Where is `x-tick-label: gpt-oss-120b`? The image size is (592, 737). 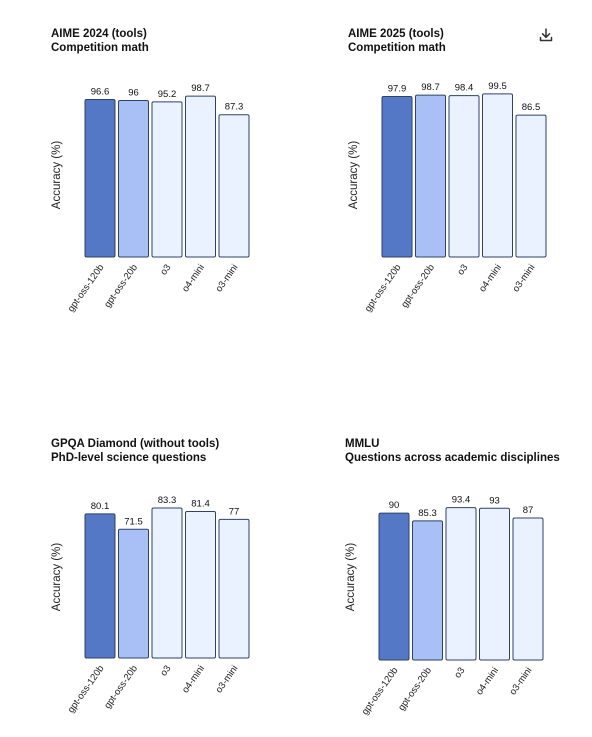
x-tick-label: gpt-oss-120b is located at coordinates (86, 288).